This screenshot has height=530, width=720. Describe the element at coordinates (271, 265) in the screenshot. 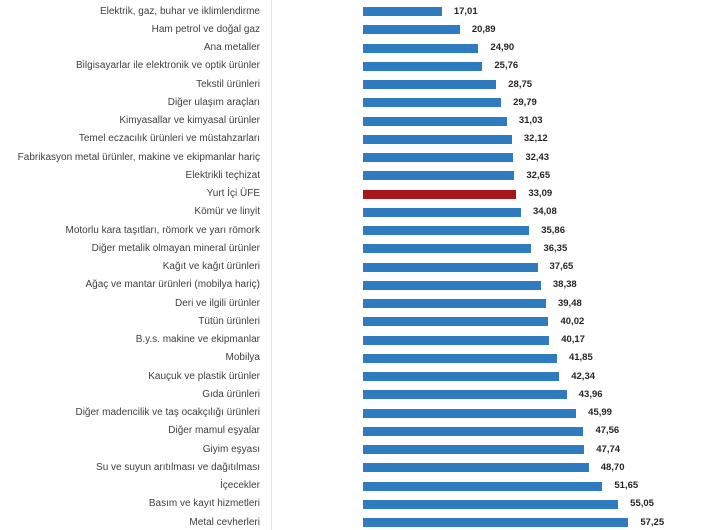

I see `category-axis-line` at that location.